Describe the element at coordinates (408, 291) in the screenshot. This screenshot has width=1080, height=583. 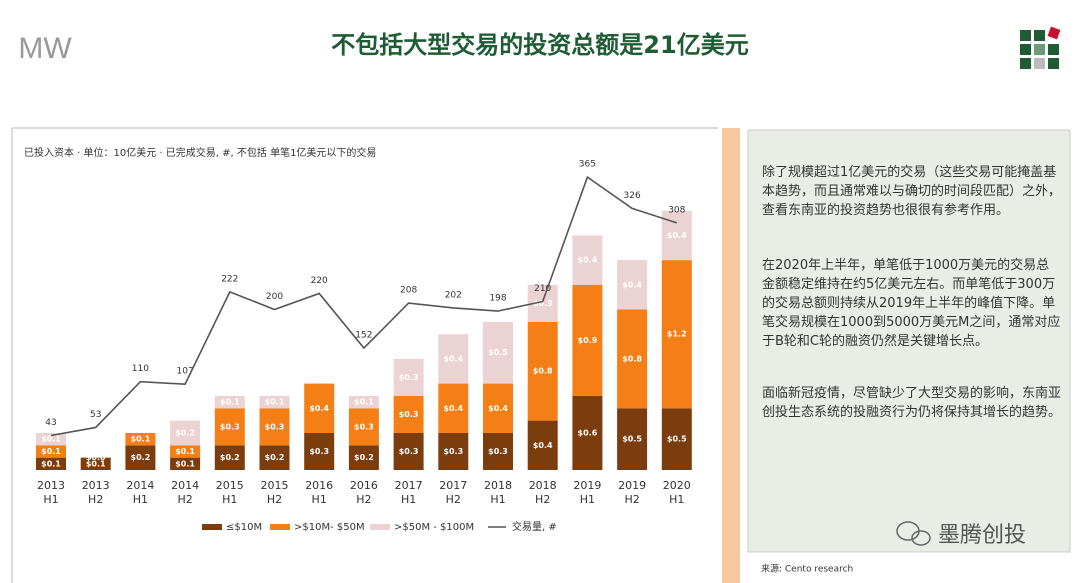
I see `line-label: 208` at that location.